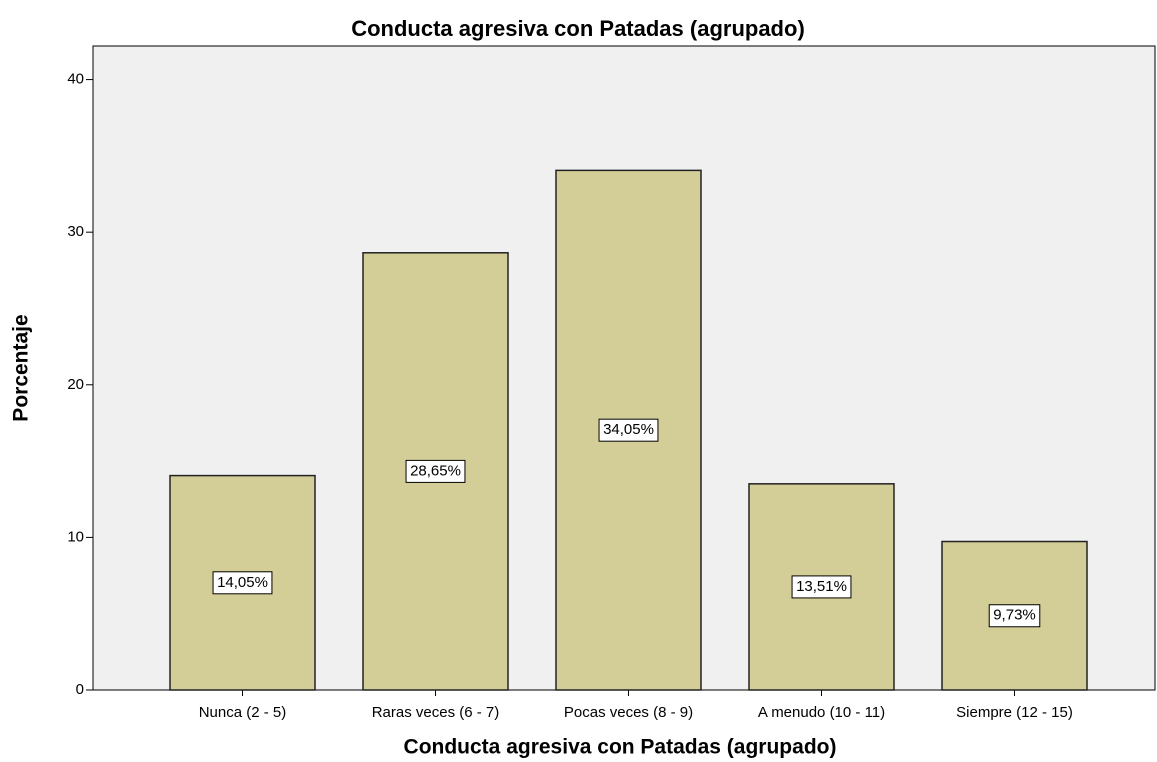  I want to click on x-tick-label: Nunca (2 - 5), so click(243, 712).